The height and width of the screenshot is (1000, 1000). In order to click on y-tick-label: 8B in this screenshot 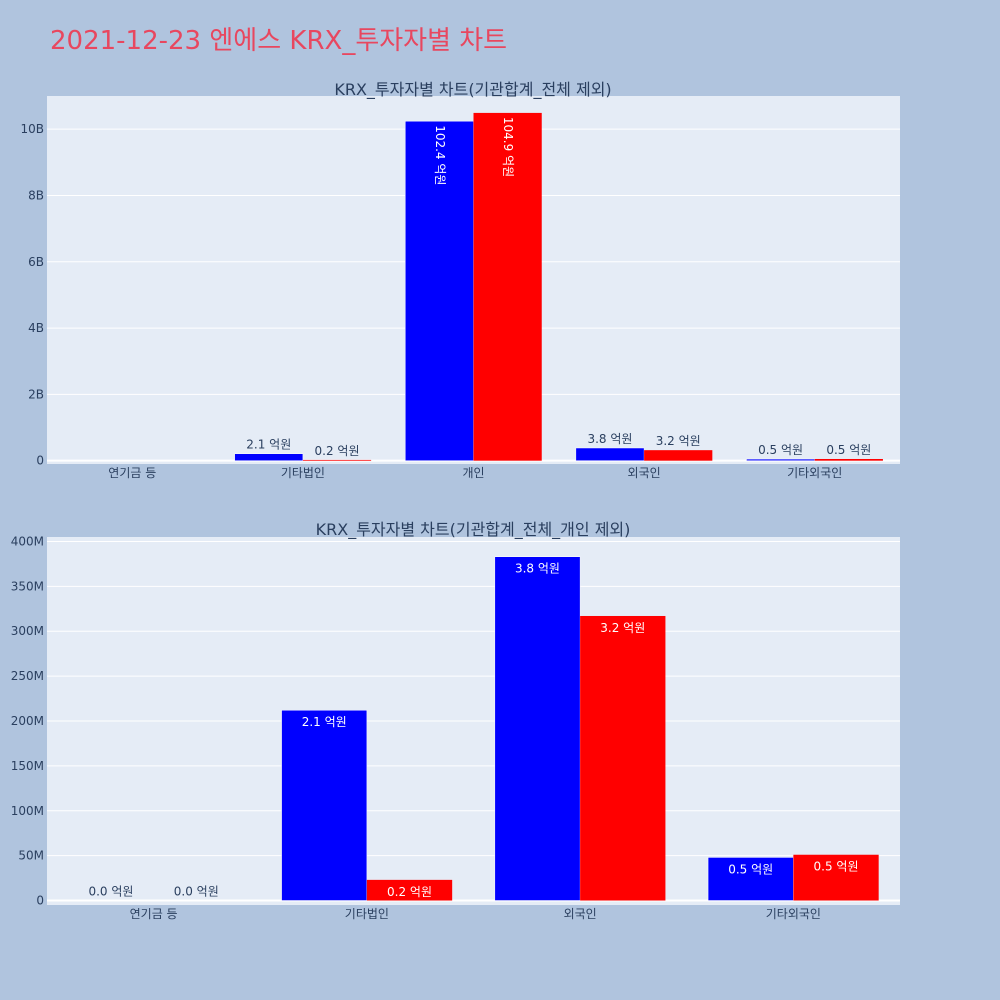, I will do `click(36, 195)`.